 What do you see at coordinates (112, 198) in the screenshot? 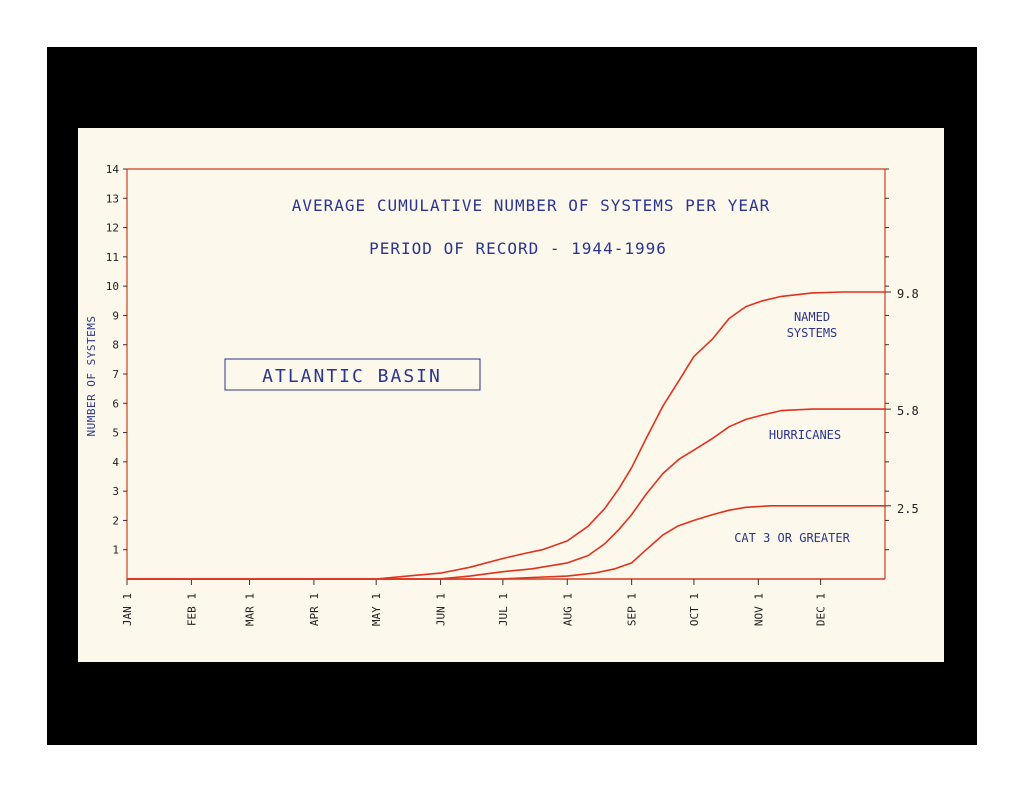
I see `y-tick-label: 13` at bounding box center [112, 198].